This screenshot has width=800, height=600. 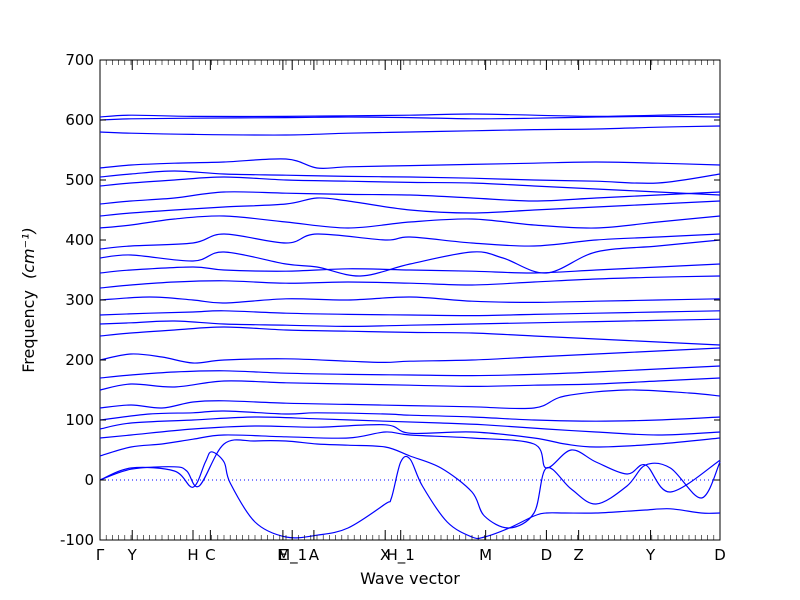 What do you see at coordinates (79, 60) in the screenshot?
I see `y-tick-label: 700` at bounding box center [79, 60].